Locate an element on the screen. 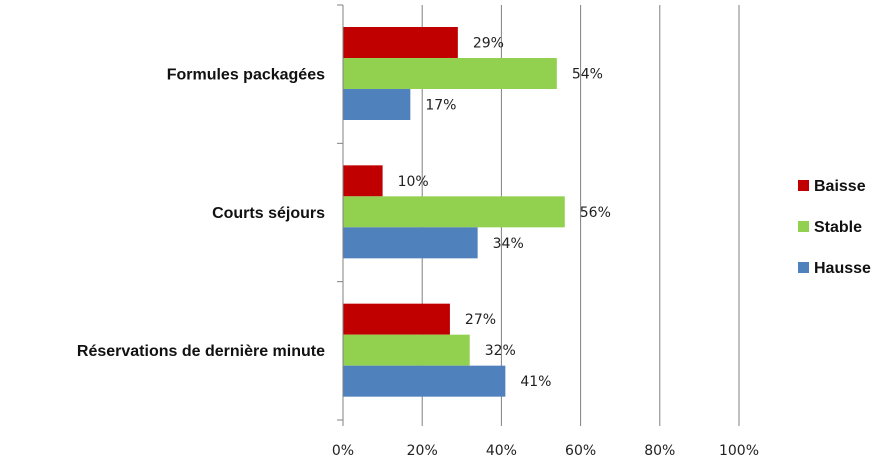 The height and width of the screenshot is (461, 892). x-tick-label: 0% is located at coordinates (343, 451).